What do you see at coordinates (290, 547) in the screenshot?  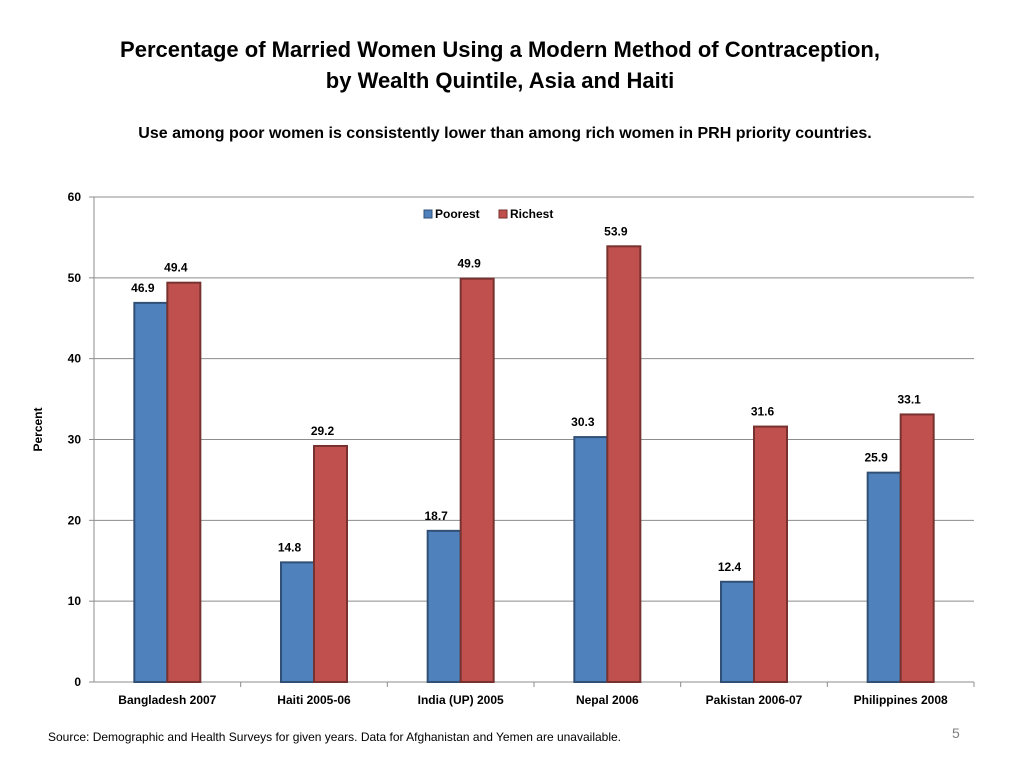 I see `data-label: 14.8` at bounding box center [290, 547].